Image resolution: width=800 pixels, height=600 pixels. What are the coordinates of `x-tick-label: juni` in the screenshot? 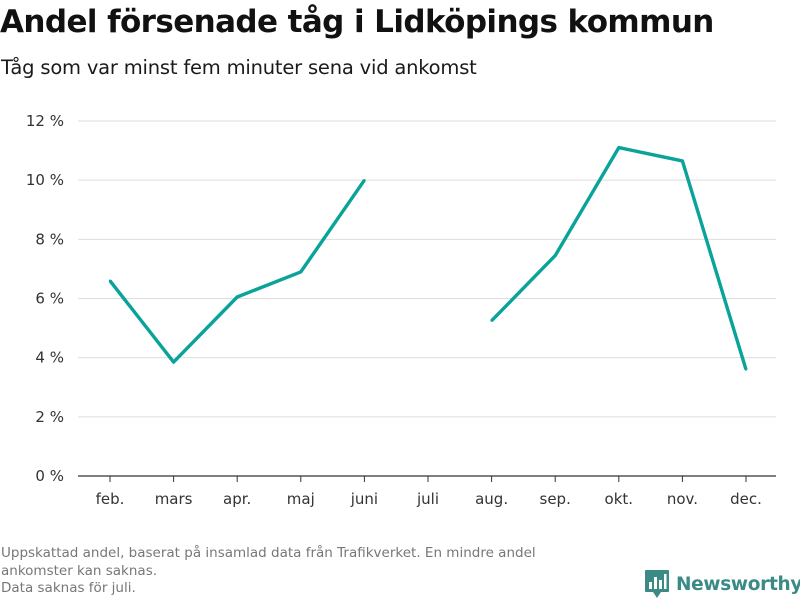 It's located at (364, 499).